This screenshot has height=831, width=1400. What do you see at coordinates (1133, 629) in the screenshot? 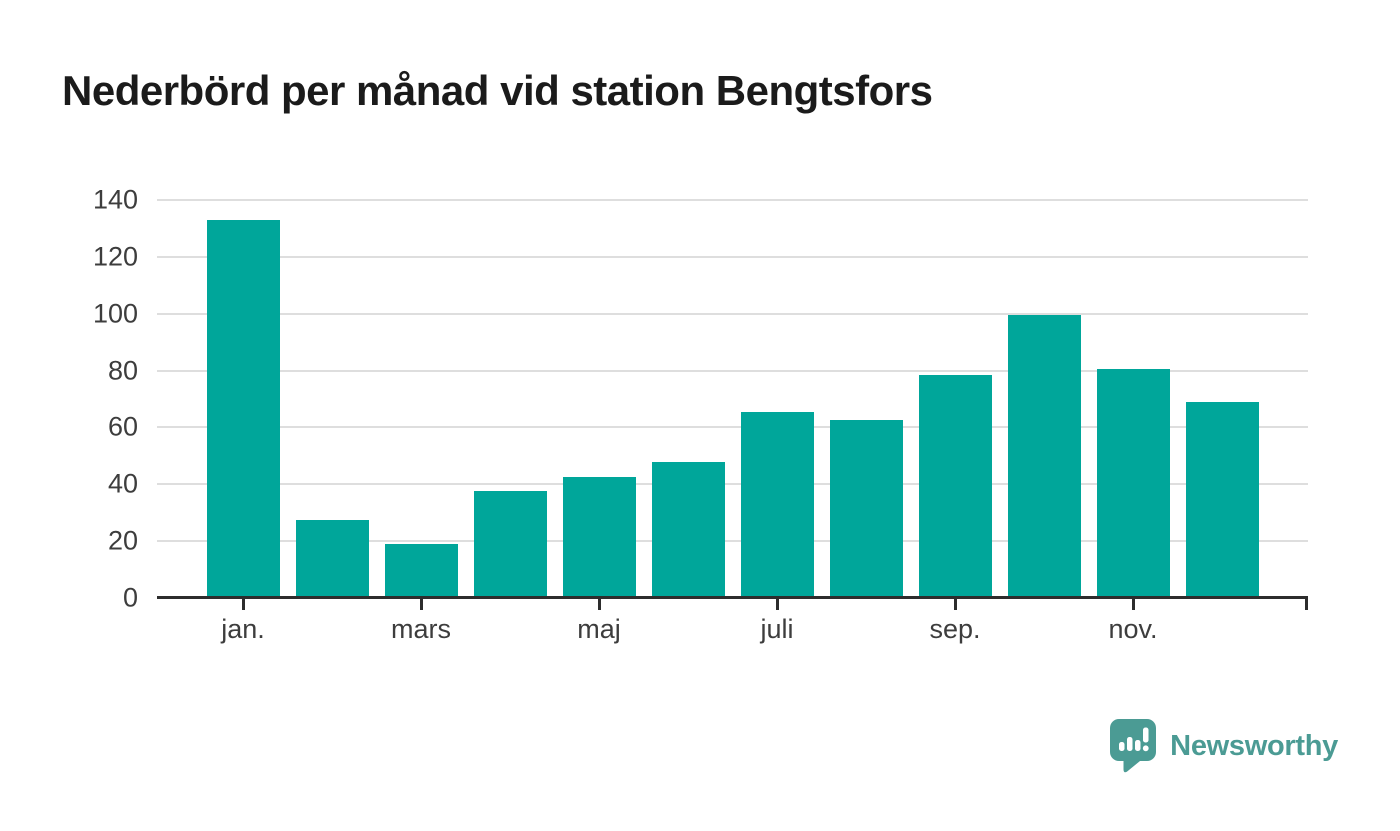
I see `x-tick-label: nov.` at bounding box center [1133, 629].